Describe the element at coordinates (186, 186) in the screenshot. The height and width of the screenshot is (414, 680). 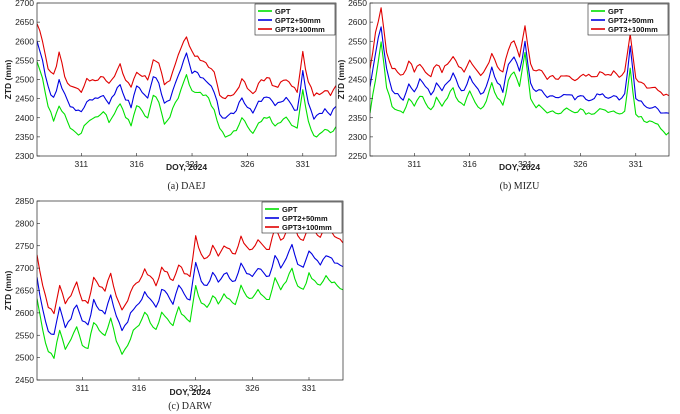
I see `chart-caption: (a) DAEJ` at that location.